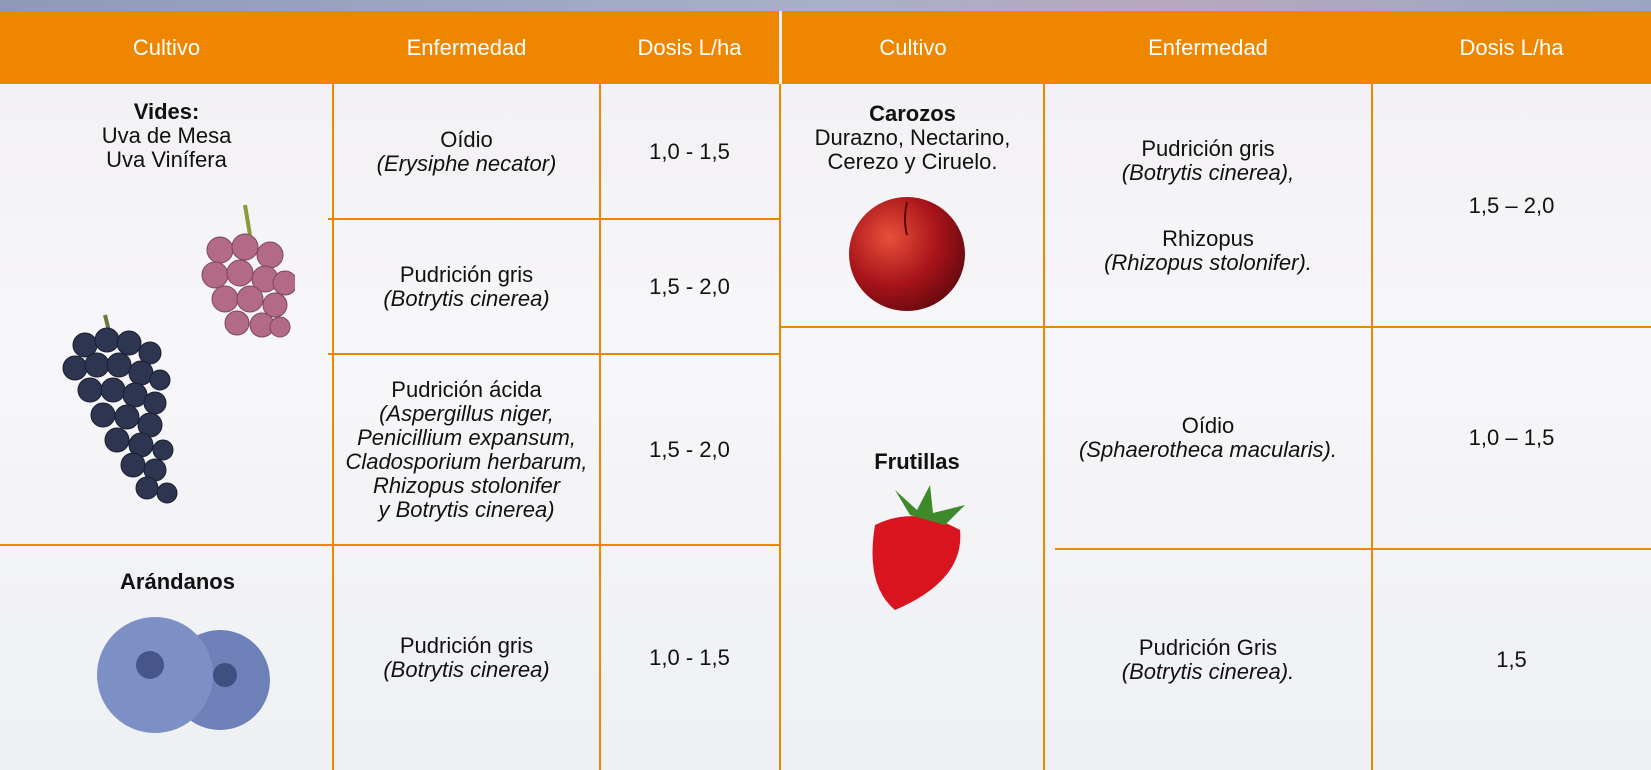 The image size is (1651, 770). What do you see at coordinates (1511, 205) in the screenshot?
I see `dose-cell: 1,5 – 2,0` at bounding box center [1511, 205].